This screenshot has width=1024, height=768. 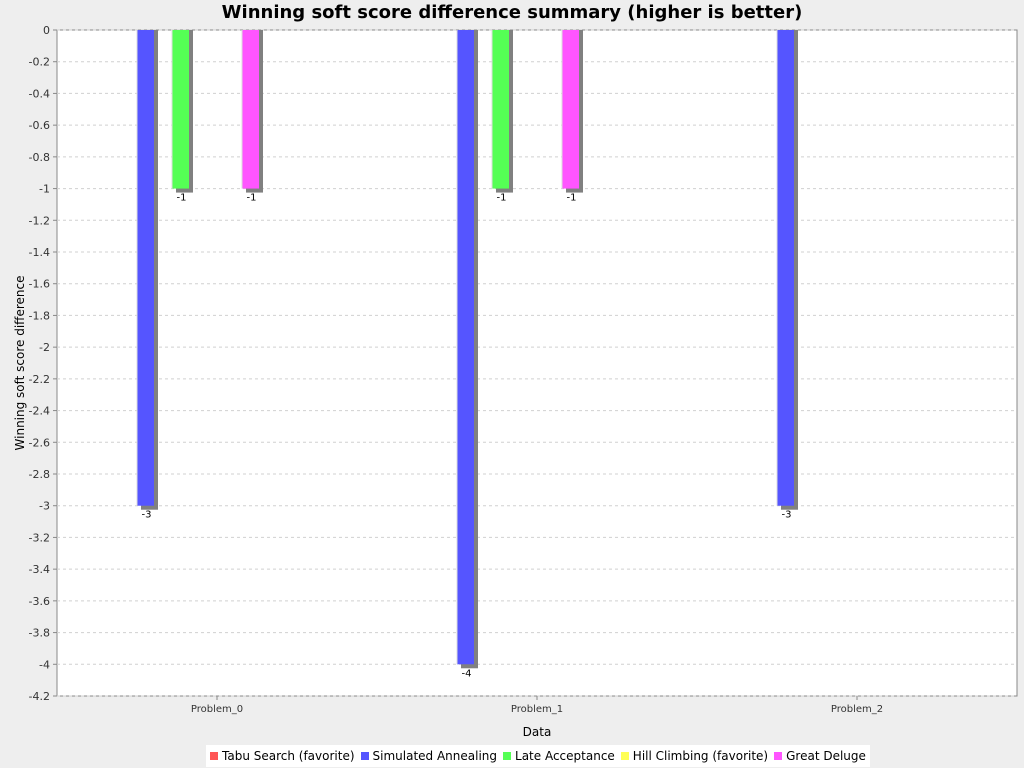 What do you see at coordinates (537, 709) in the screenshot?
I see `x-tick-label: Problem_1` at bounding box center [537, 709].